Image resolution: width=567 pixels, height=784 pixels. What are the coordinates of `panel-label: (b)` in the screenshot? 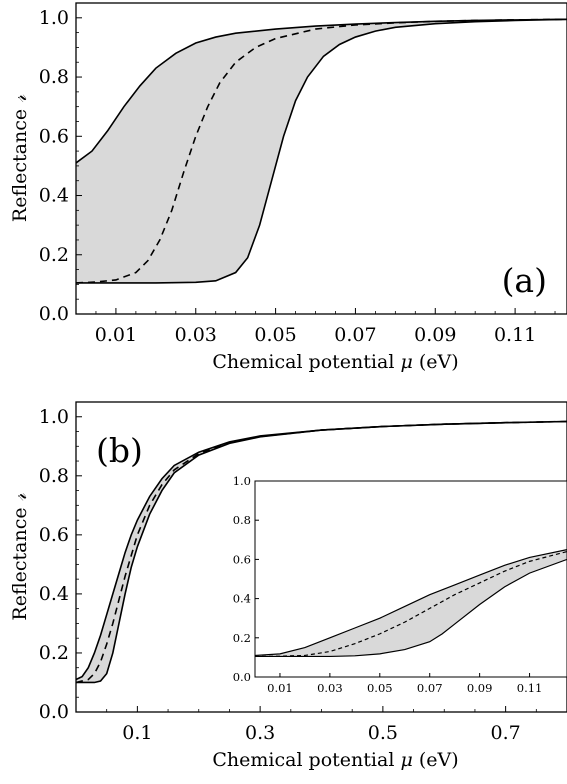 It's located at (119, 450).